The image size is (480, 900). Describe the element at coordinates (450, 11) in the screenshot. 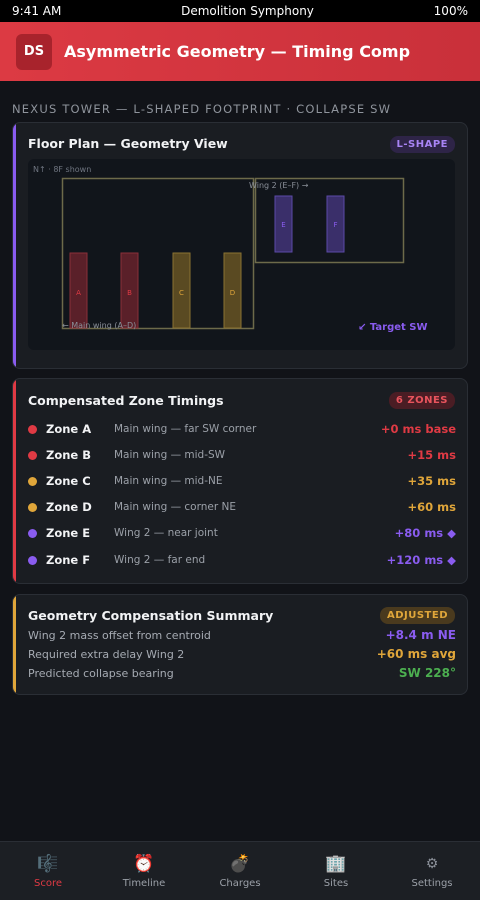

I see `status-battery: 100%` at that location.